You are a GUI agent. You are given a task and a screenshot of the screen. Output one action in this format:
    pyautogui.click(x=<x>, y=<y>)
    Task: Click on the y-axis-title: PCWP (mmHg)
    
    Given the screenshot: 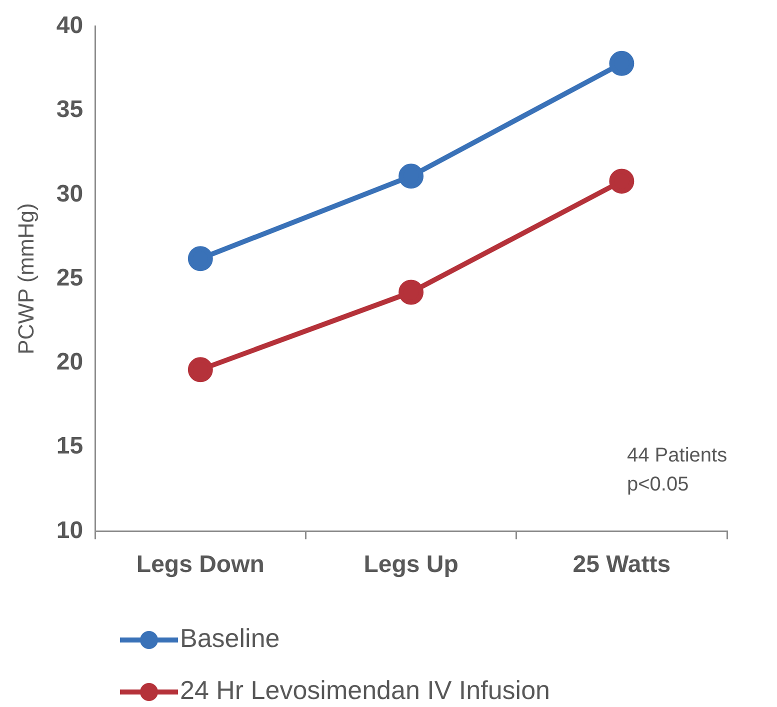 What is the action you would take?
    pyautogui.click(x=25, y=278)
    